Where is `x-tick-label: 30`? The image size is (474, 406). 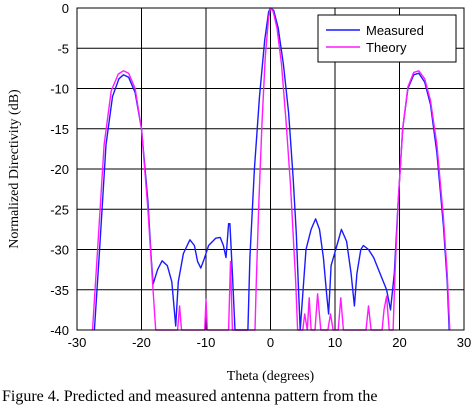 x-tick-label: 30 is located at coordinates (464, 342).